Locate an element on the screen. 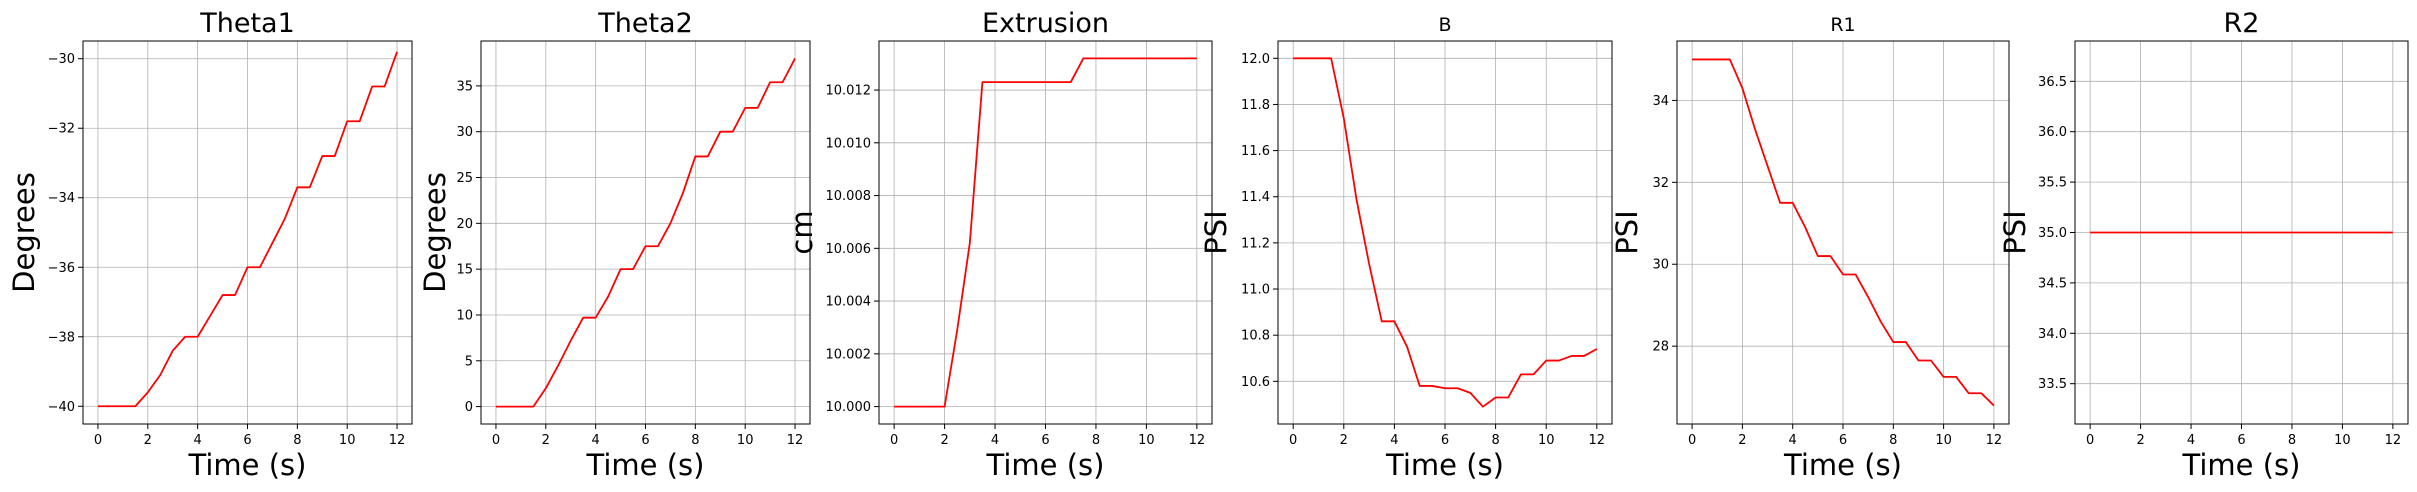  y-tick-label: 10.010 is located at coordinates (849, 143).